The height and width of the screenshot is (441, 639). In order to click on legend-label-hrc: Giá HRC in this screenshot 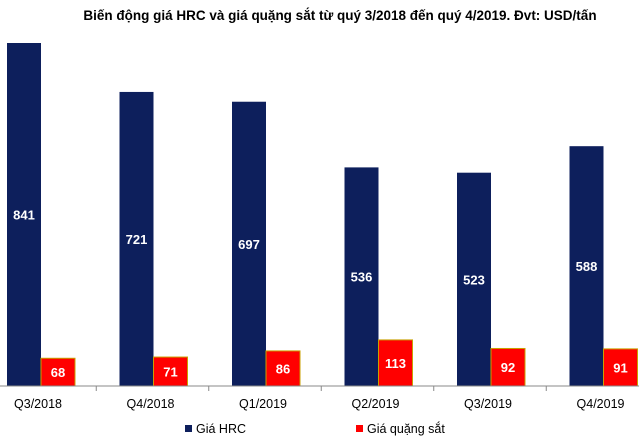, I will do `click(221, 429)`.